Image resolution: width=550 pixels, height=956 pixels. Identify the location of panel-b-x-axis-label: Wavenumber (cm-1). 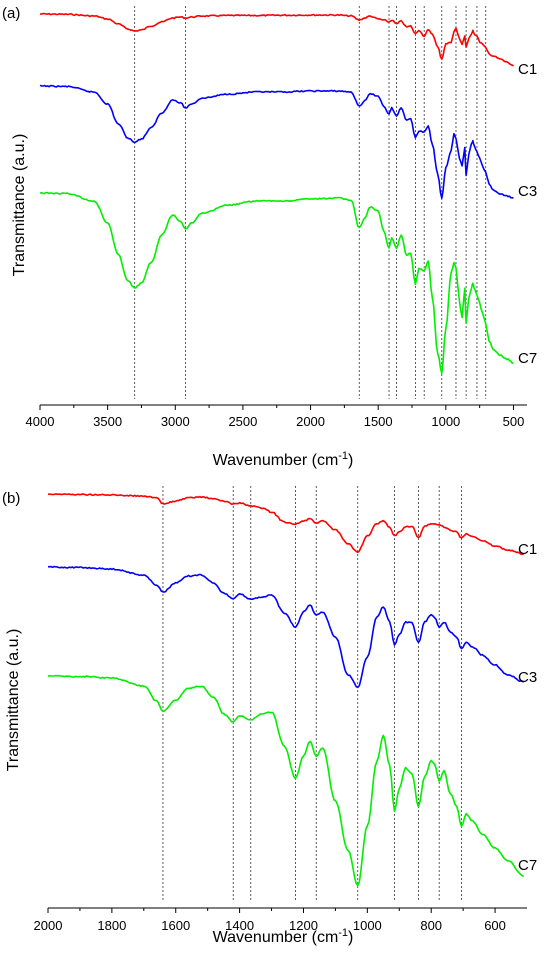
(283, 936).